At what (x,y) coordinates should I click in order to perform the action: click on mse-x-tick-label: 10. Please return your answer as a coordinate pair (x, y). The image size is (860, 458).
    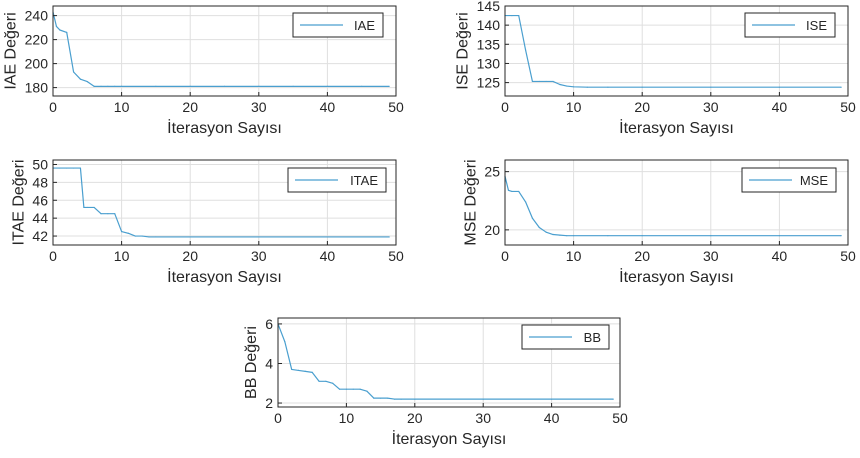
    Looking at the image, I should click on (574, 256).